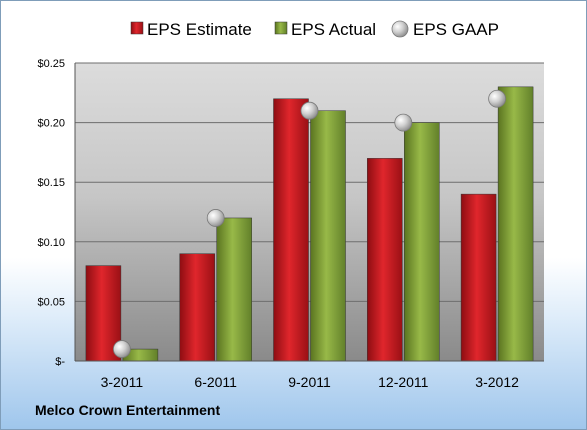 The image size is (587, 430). What do you see at coordinates (199, 29) in the screenshot?
I see `legend-label: EPS Estimate` at bounding box center [199, 29].